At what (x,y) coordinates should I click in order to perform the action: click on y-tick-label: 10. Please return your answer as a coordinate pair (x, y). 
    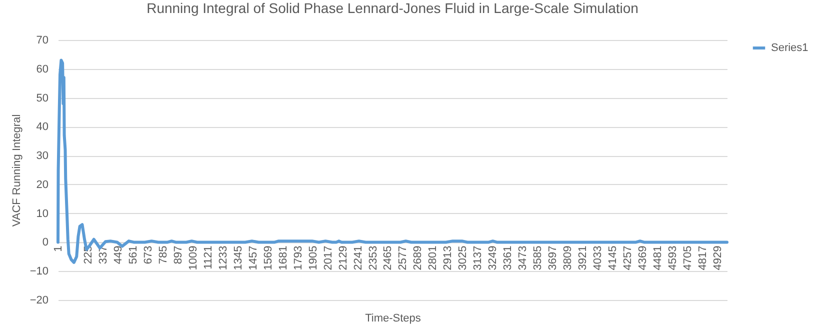
    Looking at the image, I should click on (42, 214).